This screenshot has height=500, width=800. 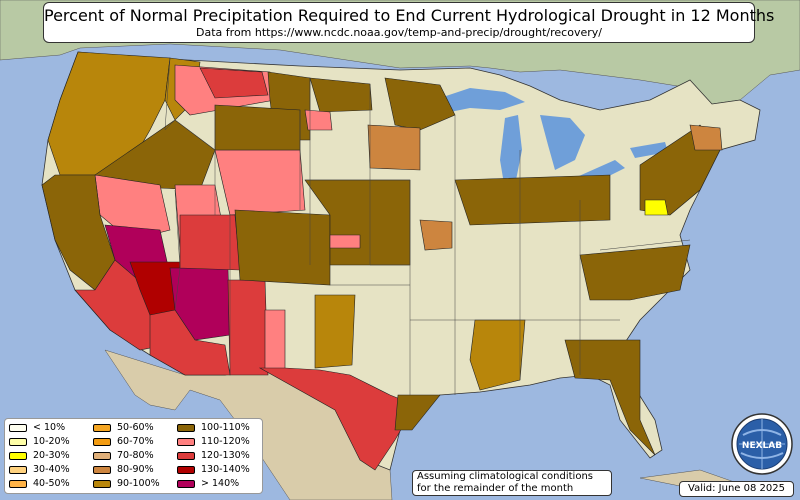 I want to click on note-line: Assuming climatological conditions, so click(x=505, y=476).